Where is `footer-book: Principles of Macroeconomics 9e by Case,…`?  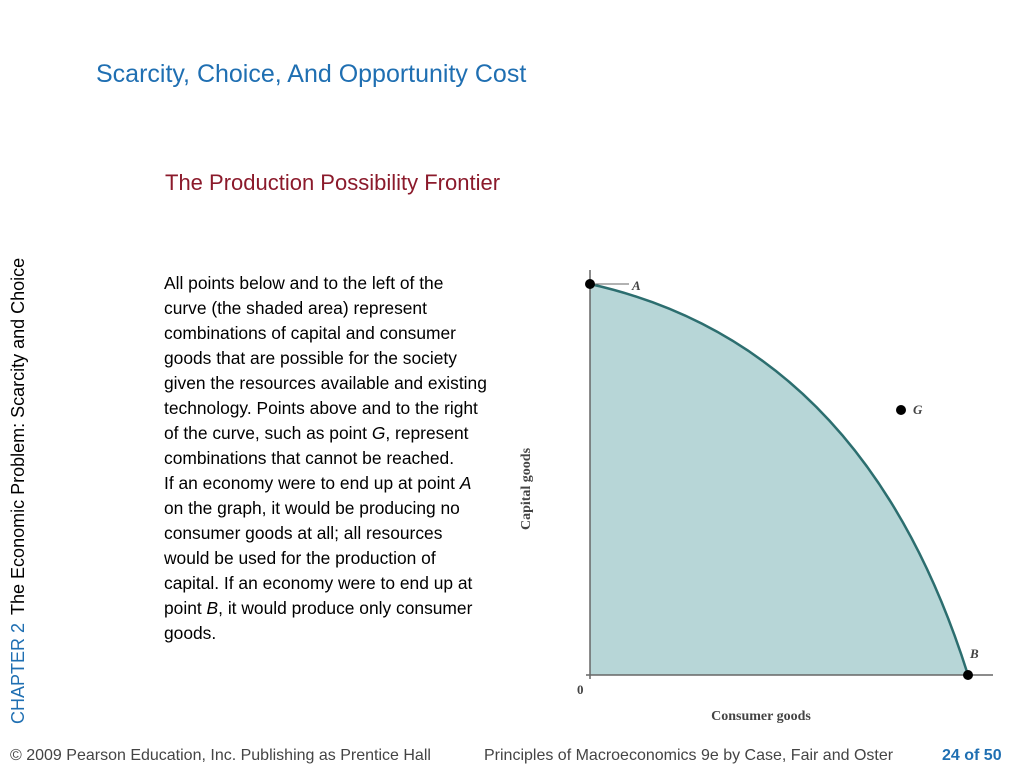 footer-book: Principles of Macroeconomics 9e by Case,… is located at coordinates (689, 755).